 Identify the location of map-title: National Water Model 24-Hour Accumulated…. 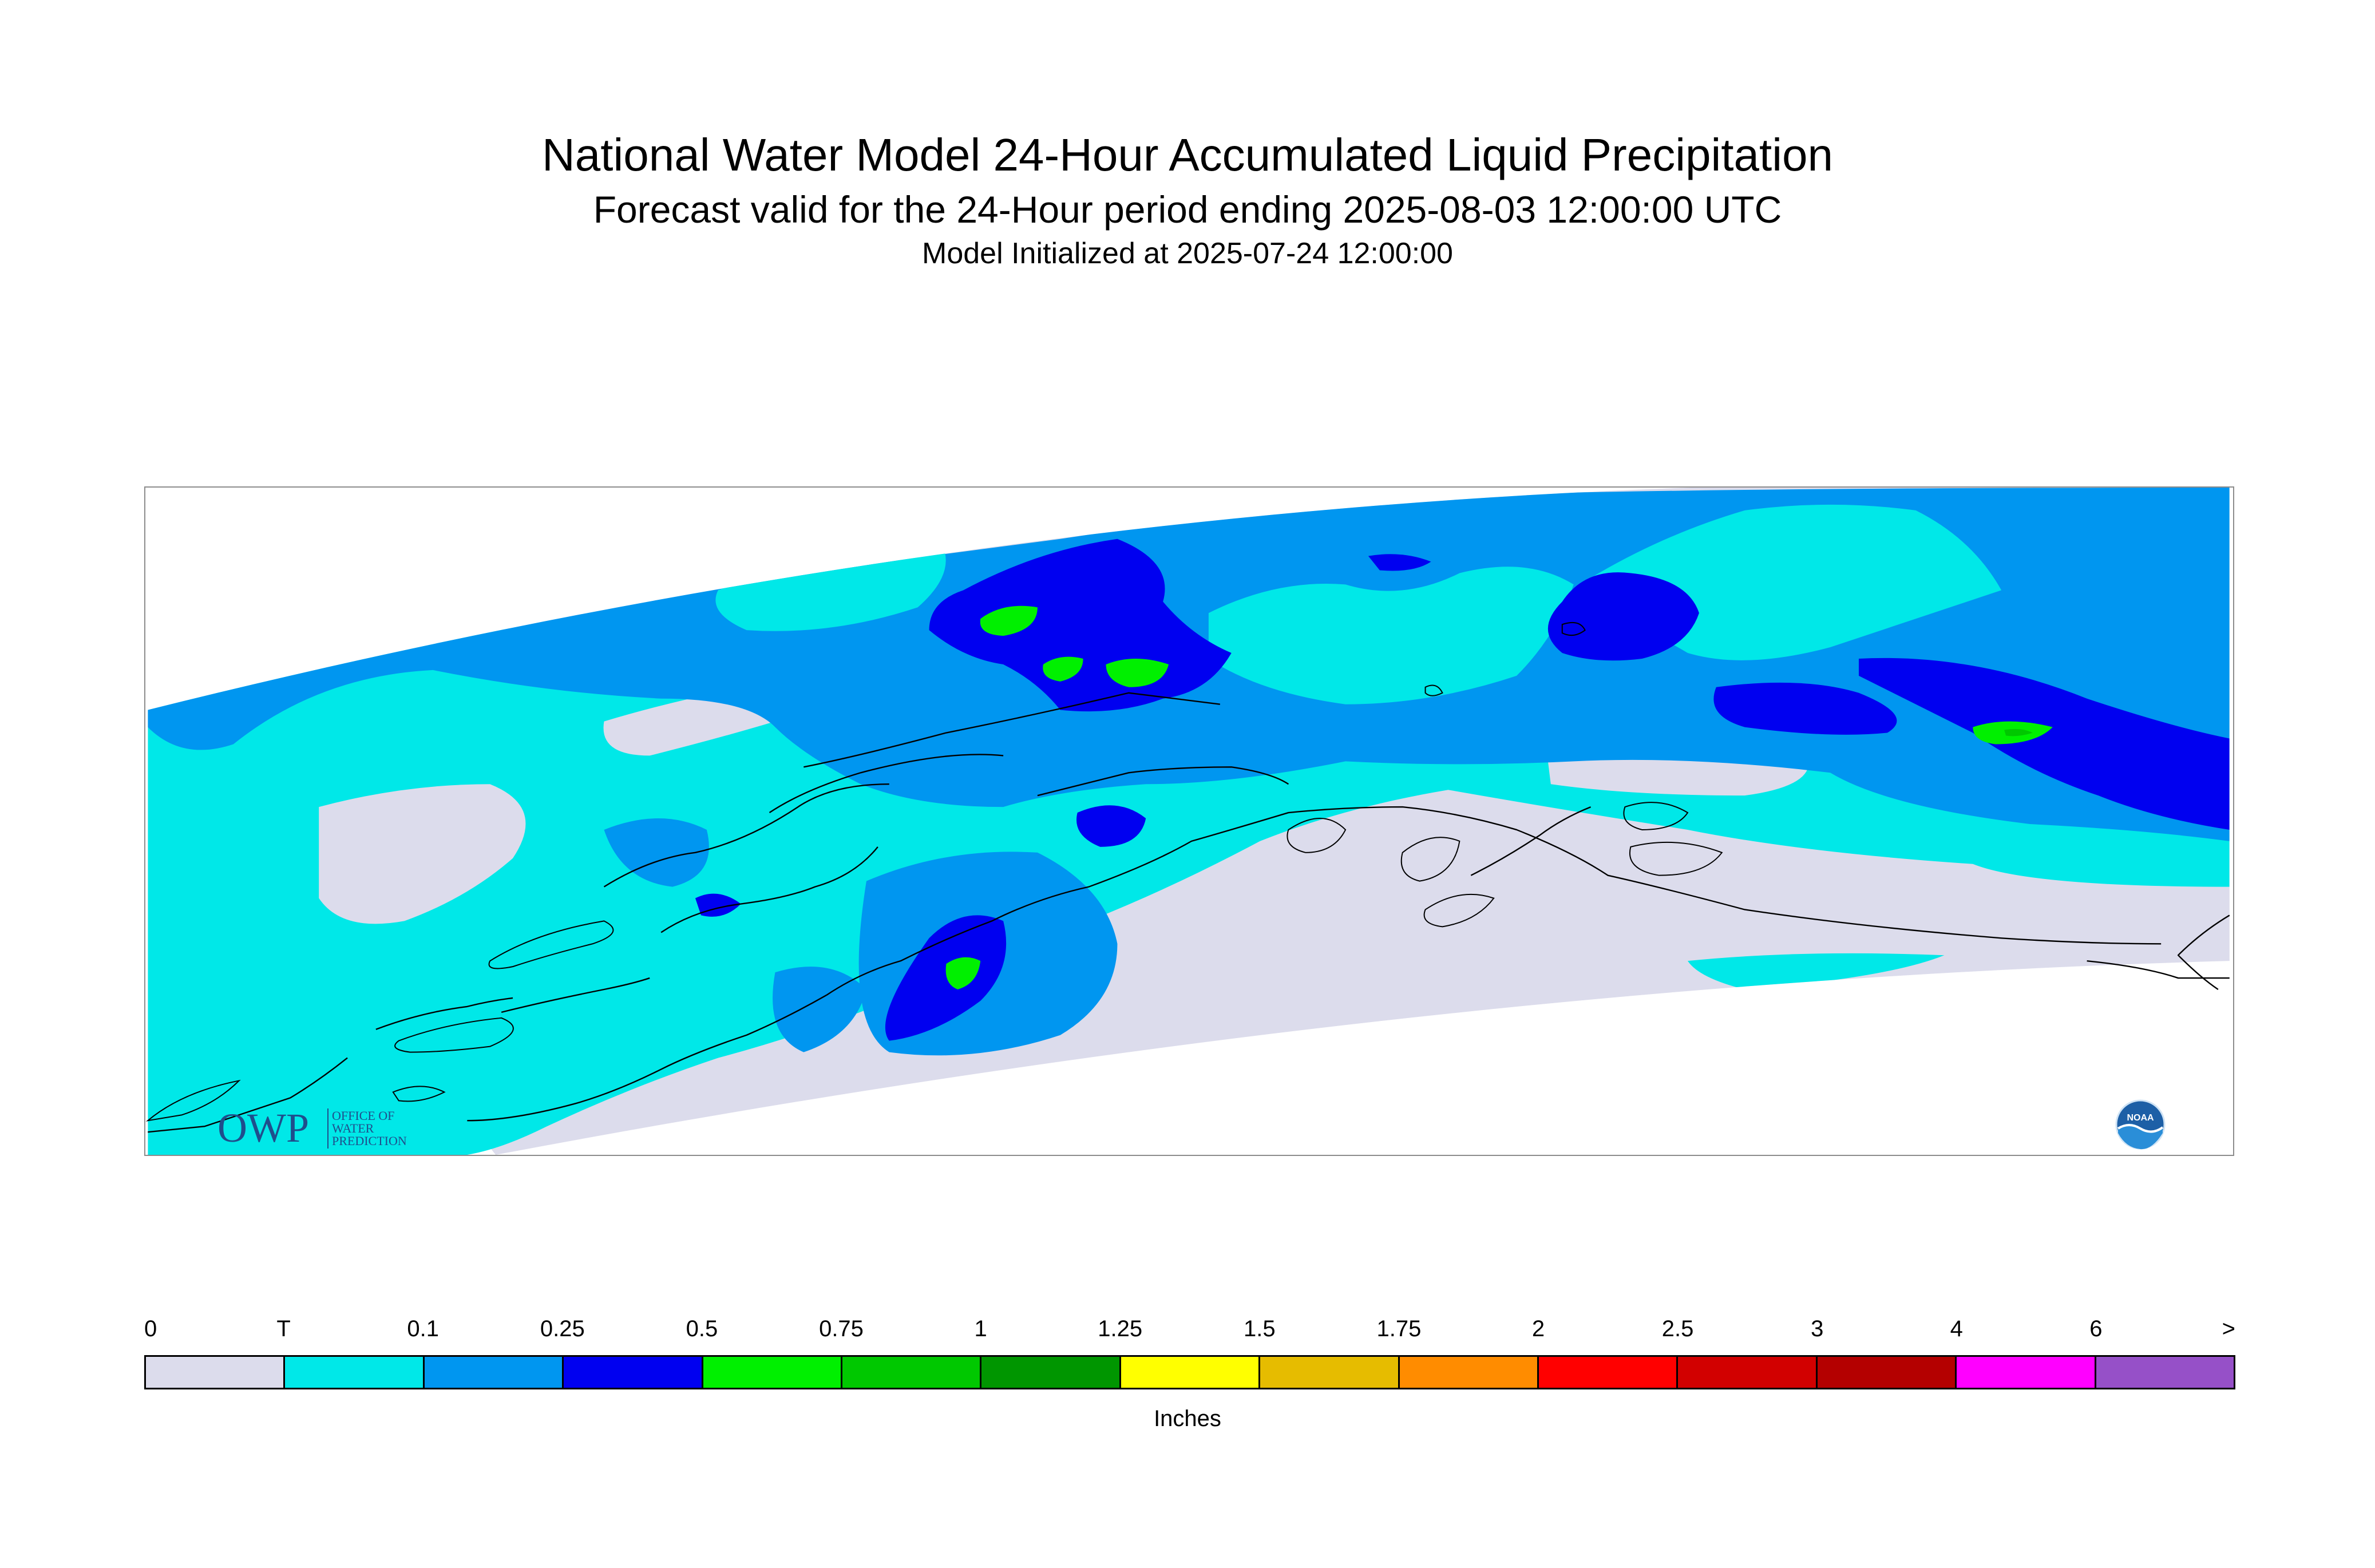
(1187, 154).